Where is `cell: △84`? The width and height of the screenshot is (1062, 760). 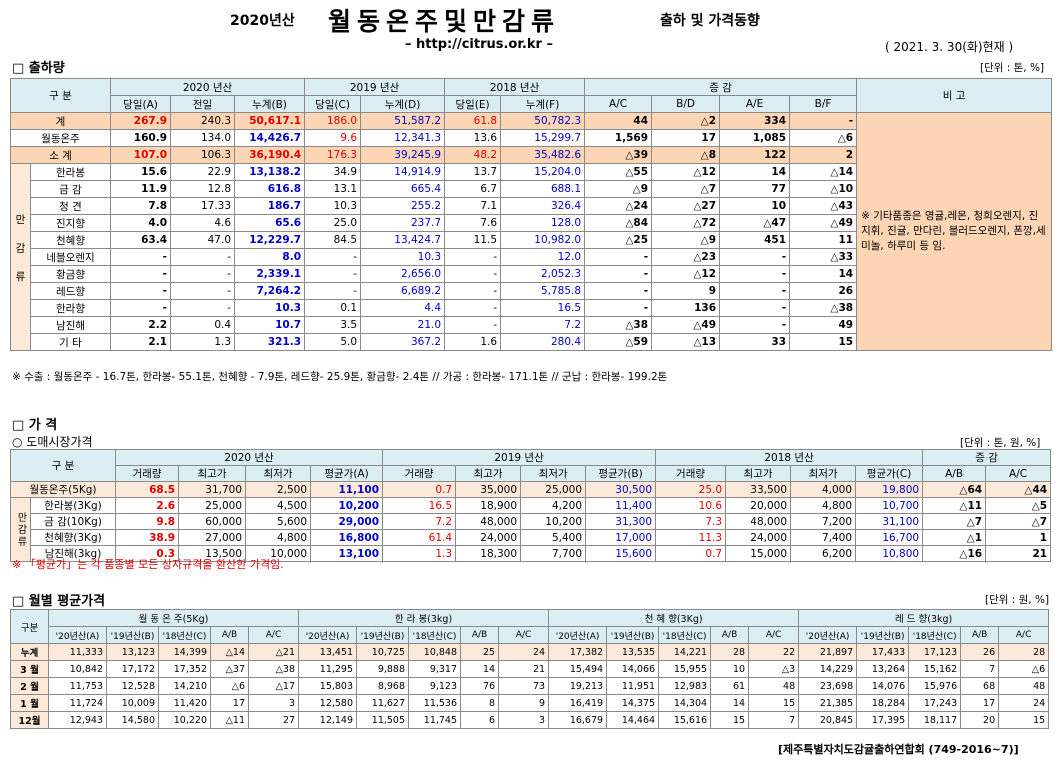 cell: △84 is located at coordinates (618, 223).